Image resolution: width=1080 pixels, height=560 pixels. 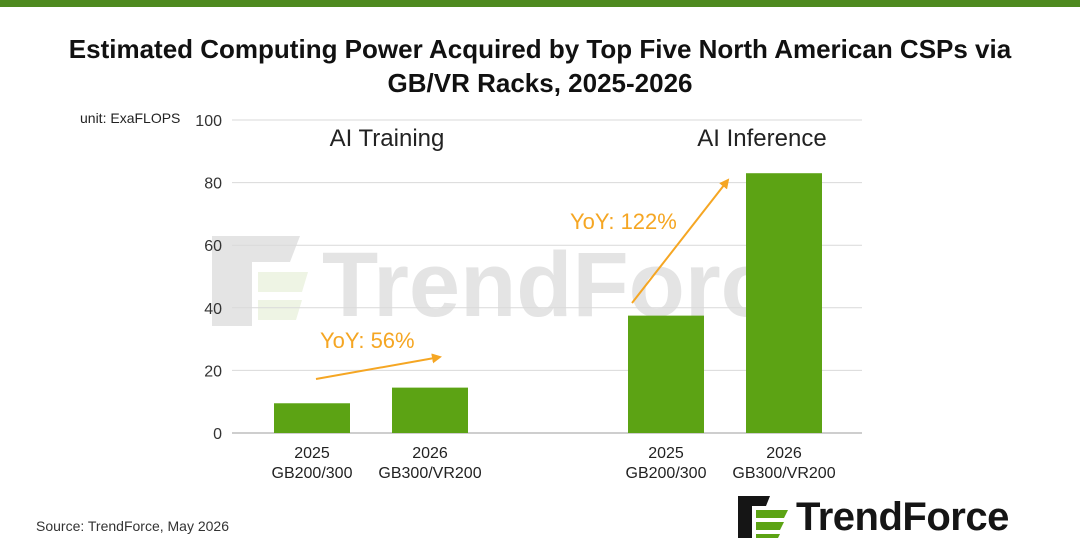 What do you see at coordinates (213, 184) in the screenshot?
I see `y-tick-label: 80` at bounding box center [213, 184].